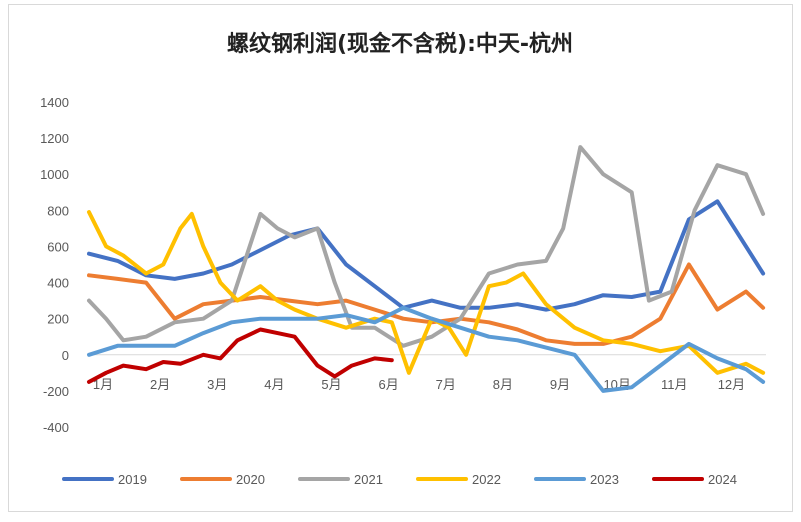  What do you see at coordinates (419, 384) in the screenshot?
I see `x-axis-ticks: 1月 2月 3月 4月 5月 6月 7月 8月 9月 10月 11月 12月` at bounding box center [419, 384].